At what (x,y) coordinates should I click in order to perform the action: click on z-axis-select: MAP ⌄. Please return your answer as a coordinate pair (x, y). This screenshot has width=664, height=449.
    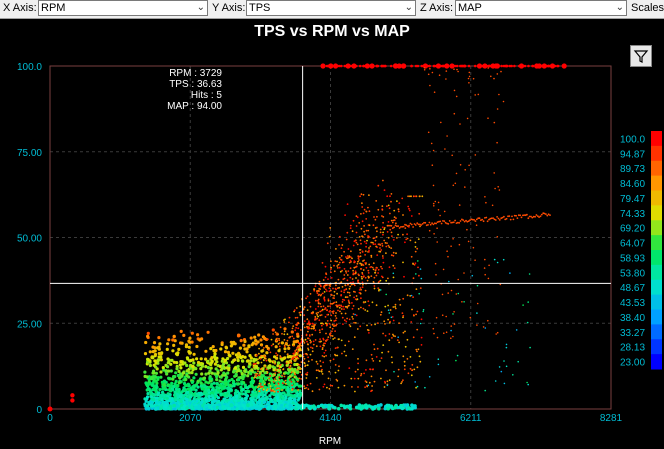
    Looking at the image, I should click on (541, 8).